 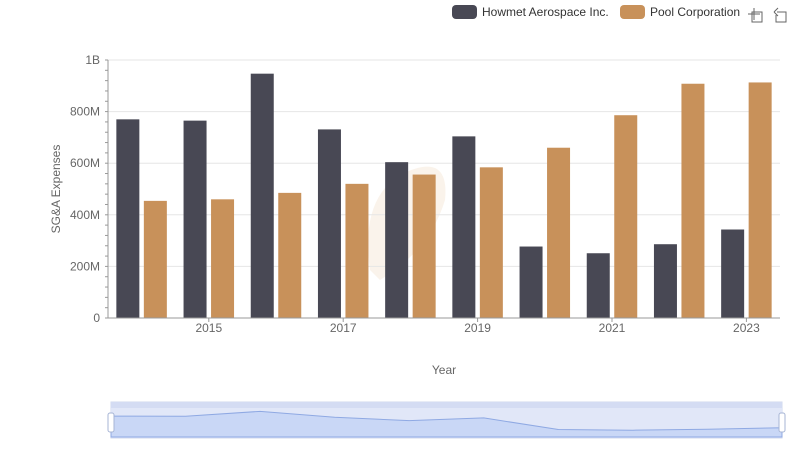 I want to click on bar-pool-corporation-2020, so click(x=559, y=232).